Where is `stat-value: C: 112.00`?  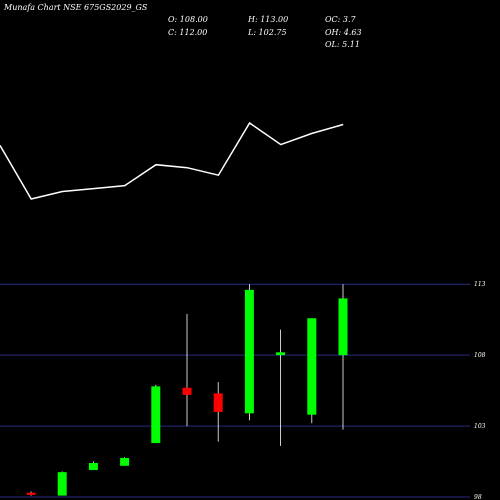 stat-value: C: 112.00 is located at coordinates (187, 32).